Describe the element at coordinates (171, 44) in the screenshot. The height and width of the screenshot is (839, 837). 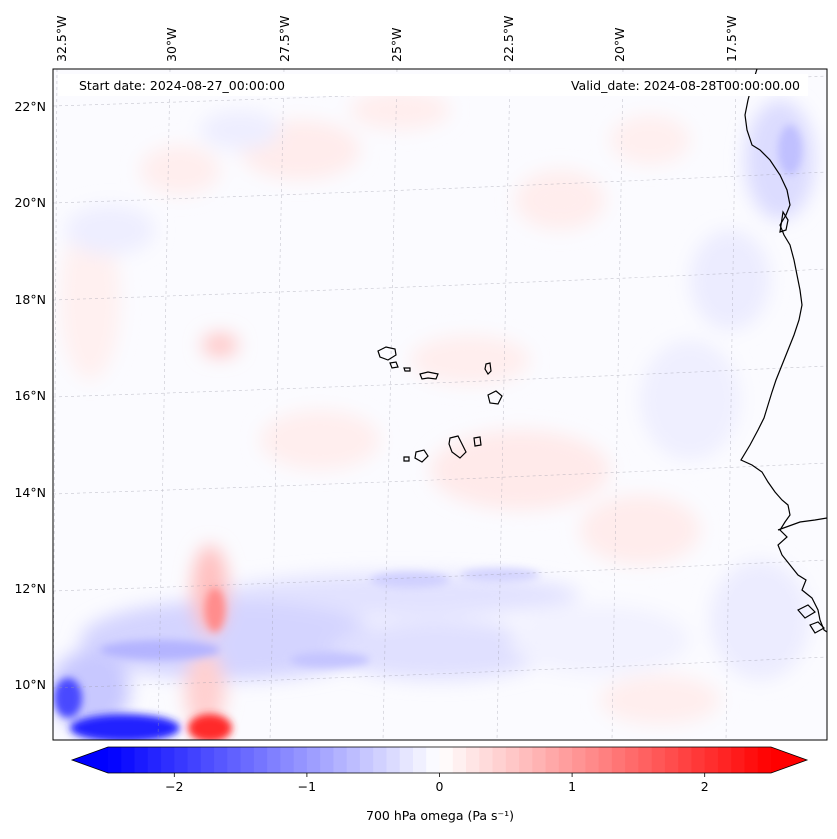
I see `lon-tick-label: 30°W` at that location.